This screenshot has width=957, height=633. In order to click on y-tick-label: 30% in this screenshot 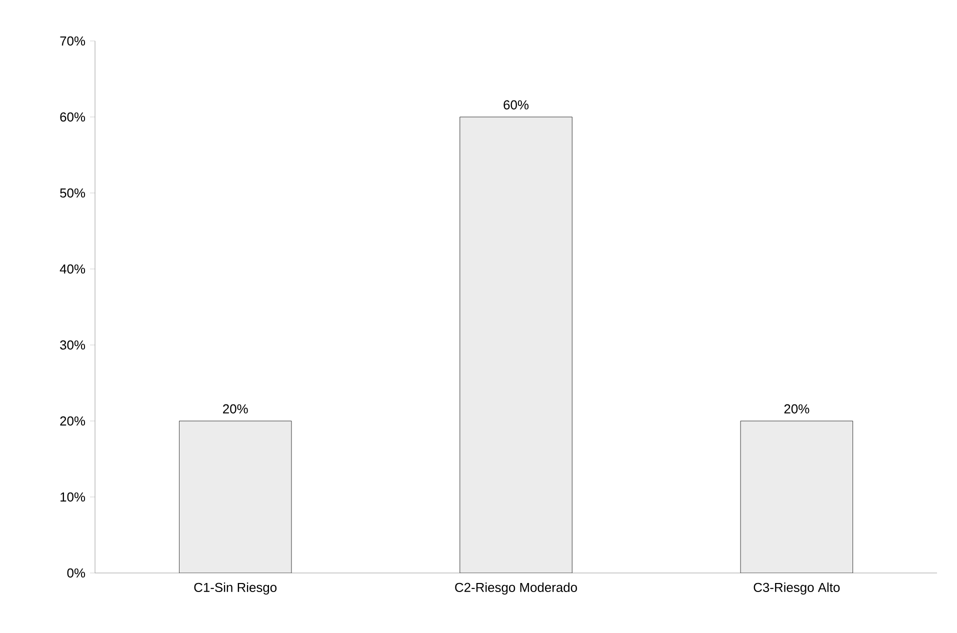, I will do `click(73, 345)`.